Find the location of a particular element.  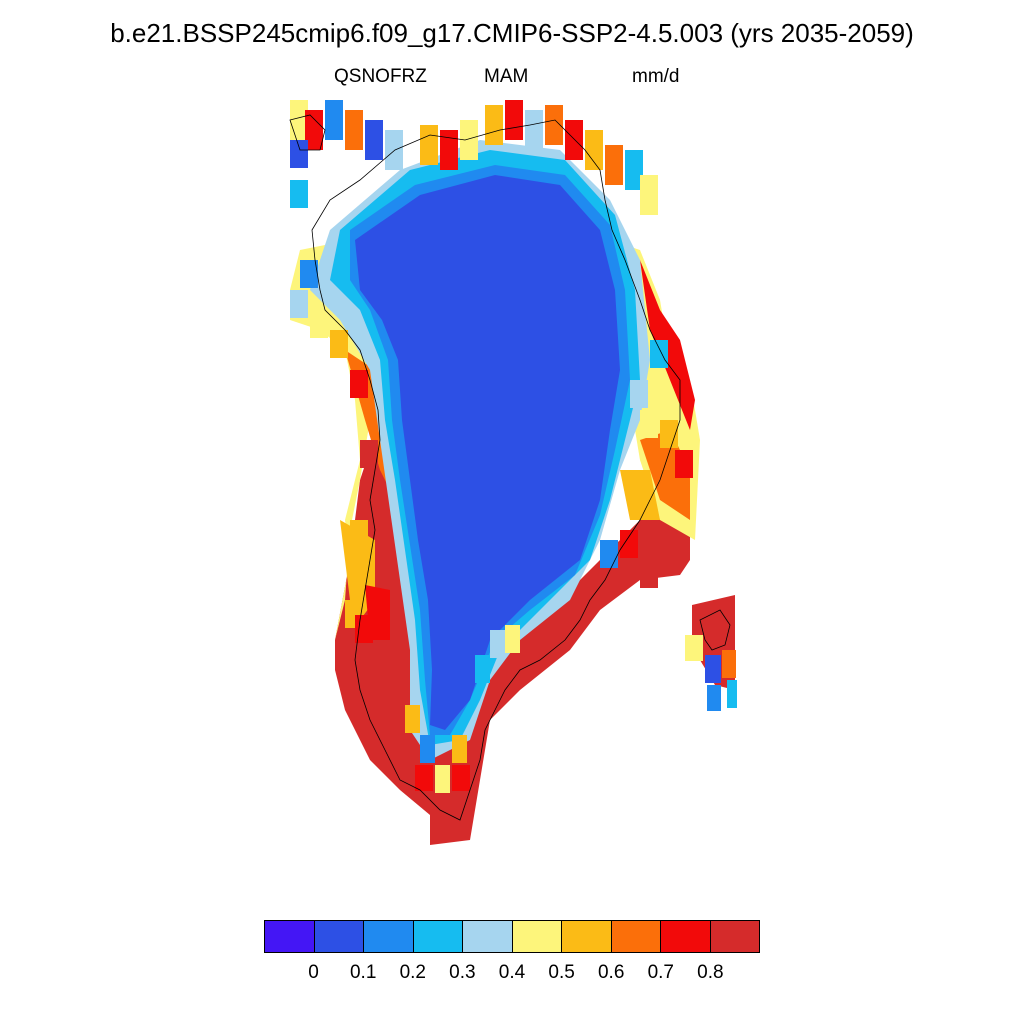

colorbar-tick-label: 0 is located at coordinates (313, 972).